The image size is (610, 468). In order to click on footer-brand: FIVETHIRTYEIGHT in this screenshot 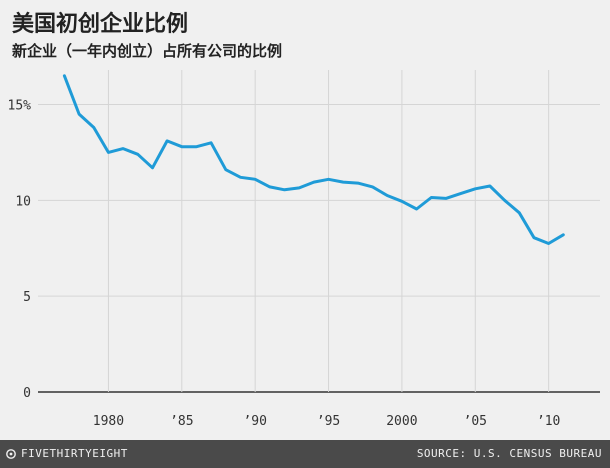, I will do `click(67, 453)`.